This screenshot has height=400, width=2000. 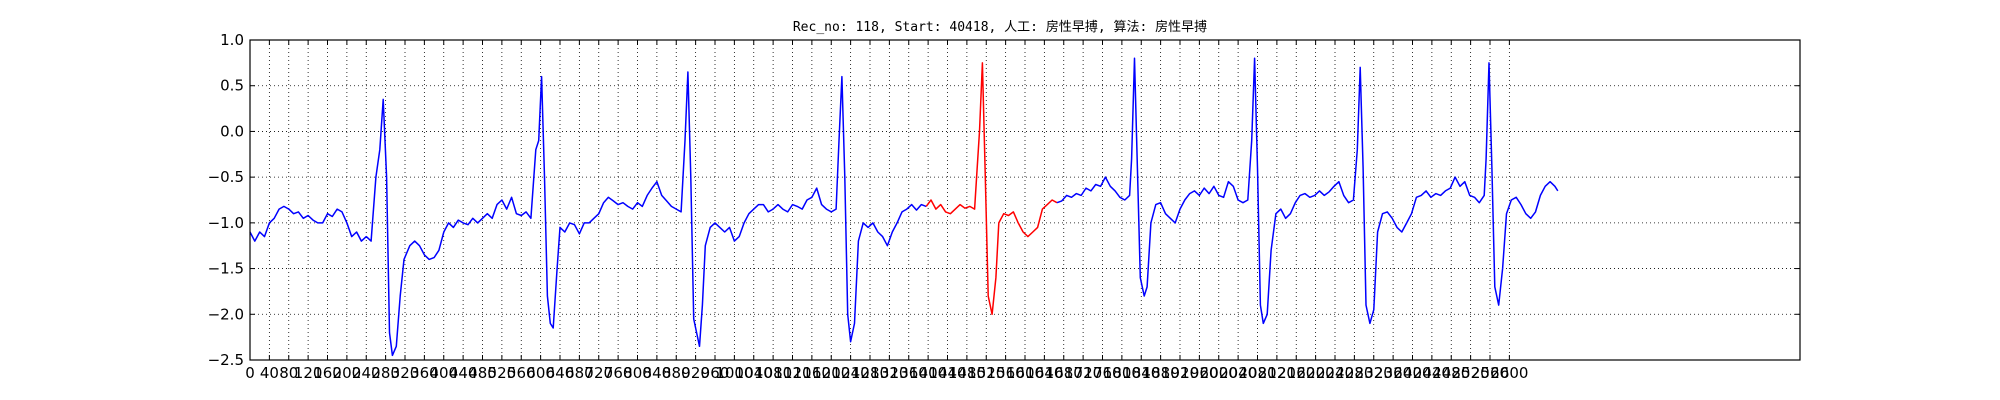 I want to click on x-tick-label: 360, so click(x=424, y=373).